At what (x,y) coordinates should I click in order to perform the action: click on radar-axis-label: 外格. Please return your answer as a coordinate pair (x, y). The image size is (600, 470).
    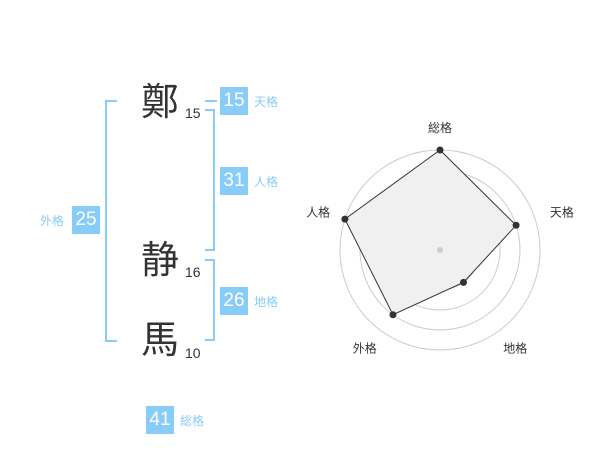
    Looking at the image, I should click on (365, 348).